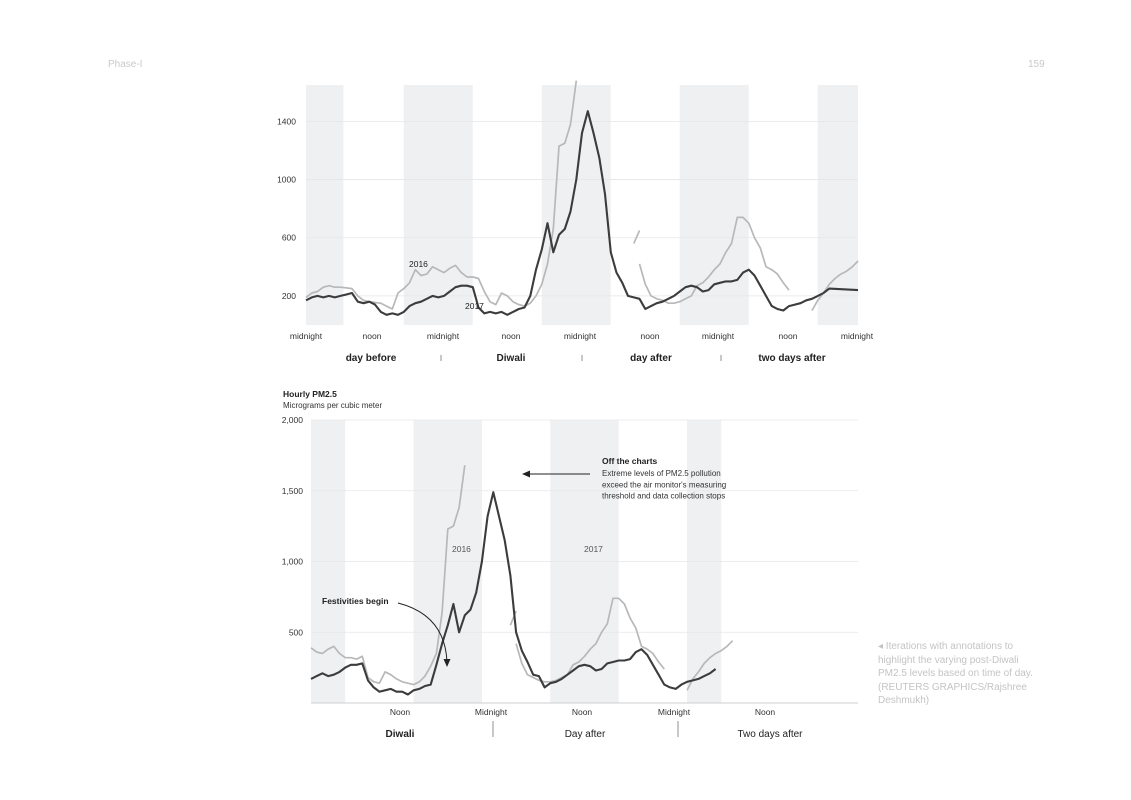 The image size is (1131, 800). Describe the element at coordinates (125, 64) in the screenshot. I see `running-header: Phase-I` at that location.